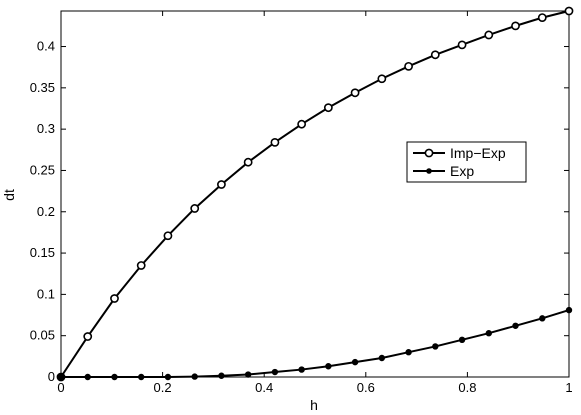  I want to click on x-tick-label: 0.8, so click(467, 387).